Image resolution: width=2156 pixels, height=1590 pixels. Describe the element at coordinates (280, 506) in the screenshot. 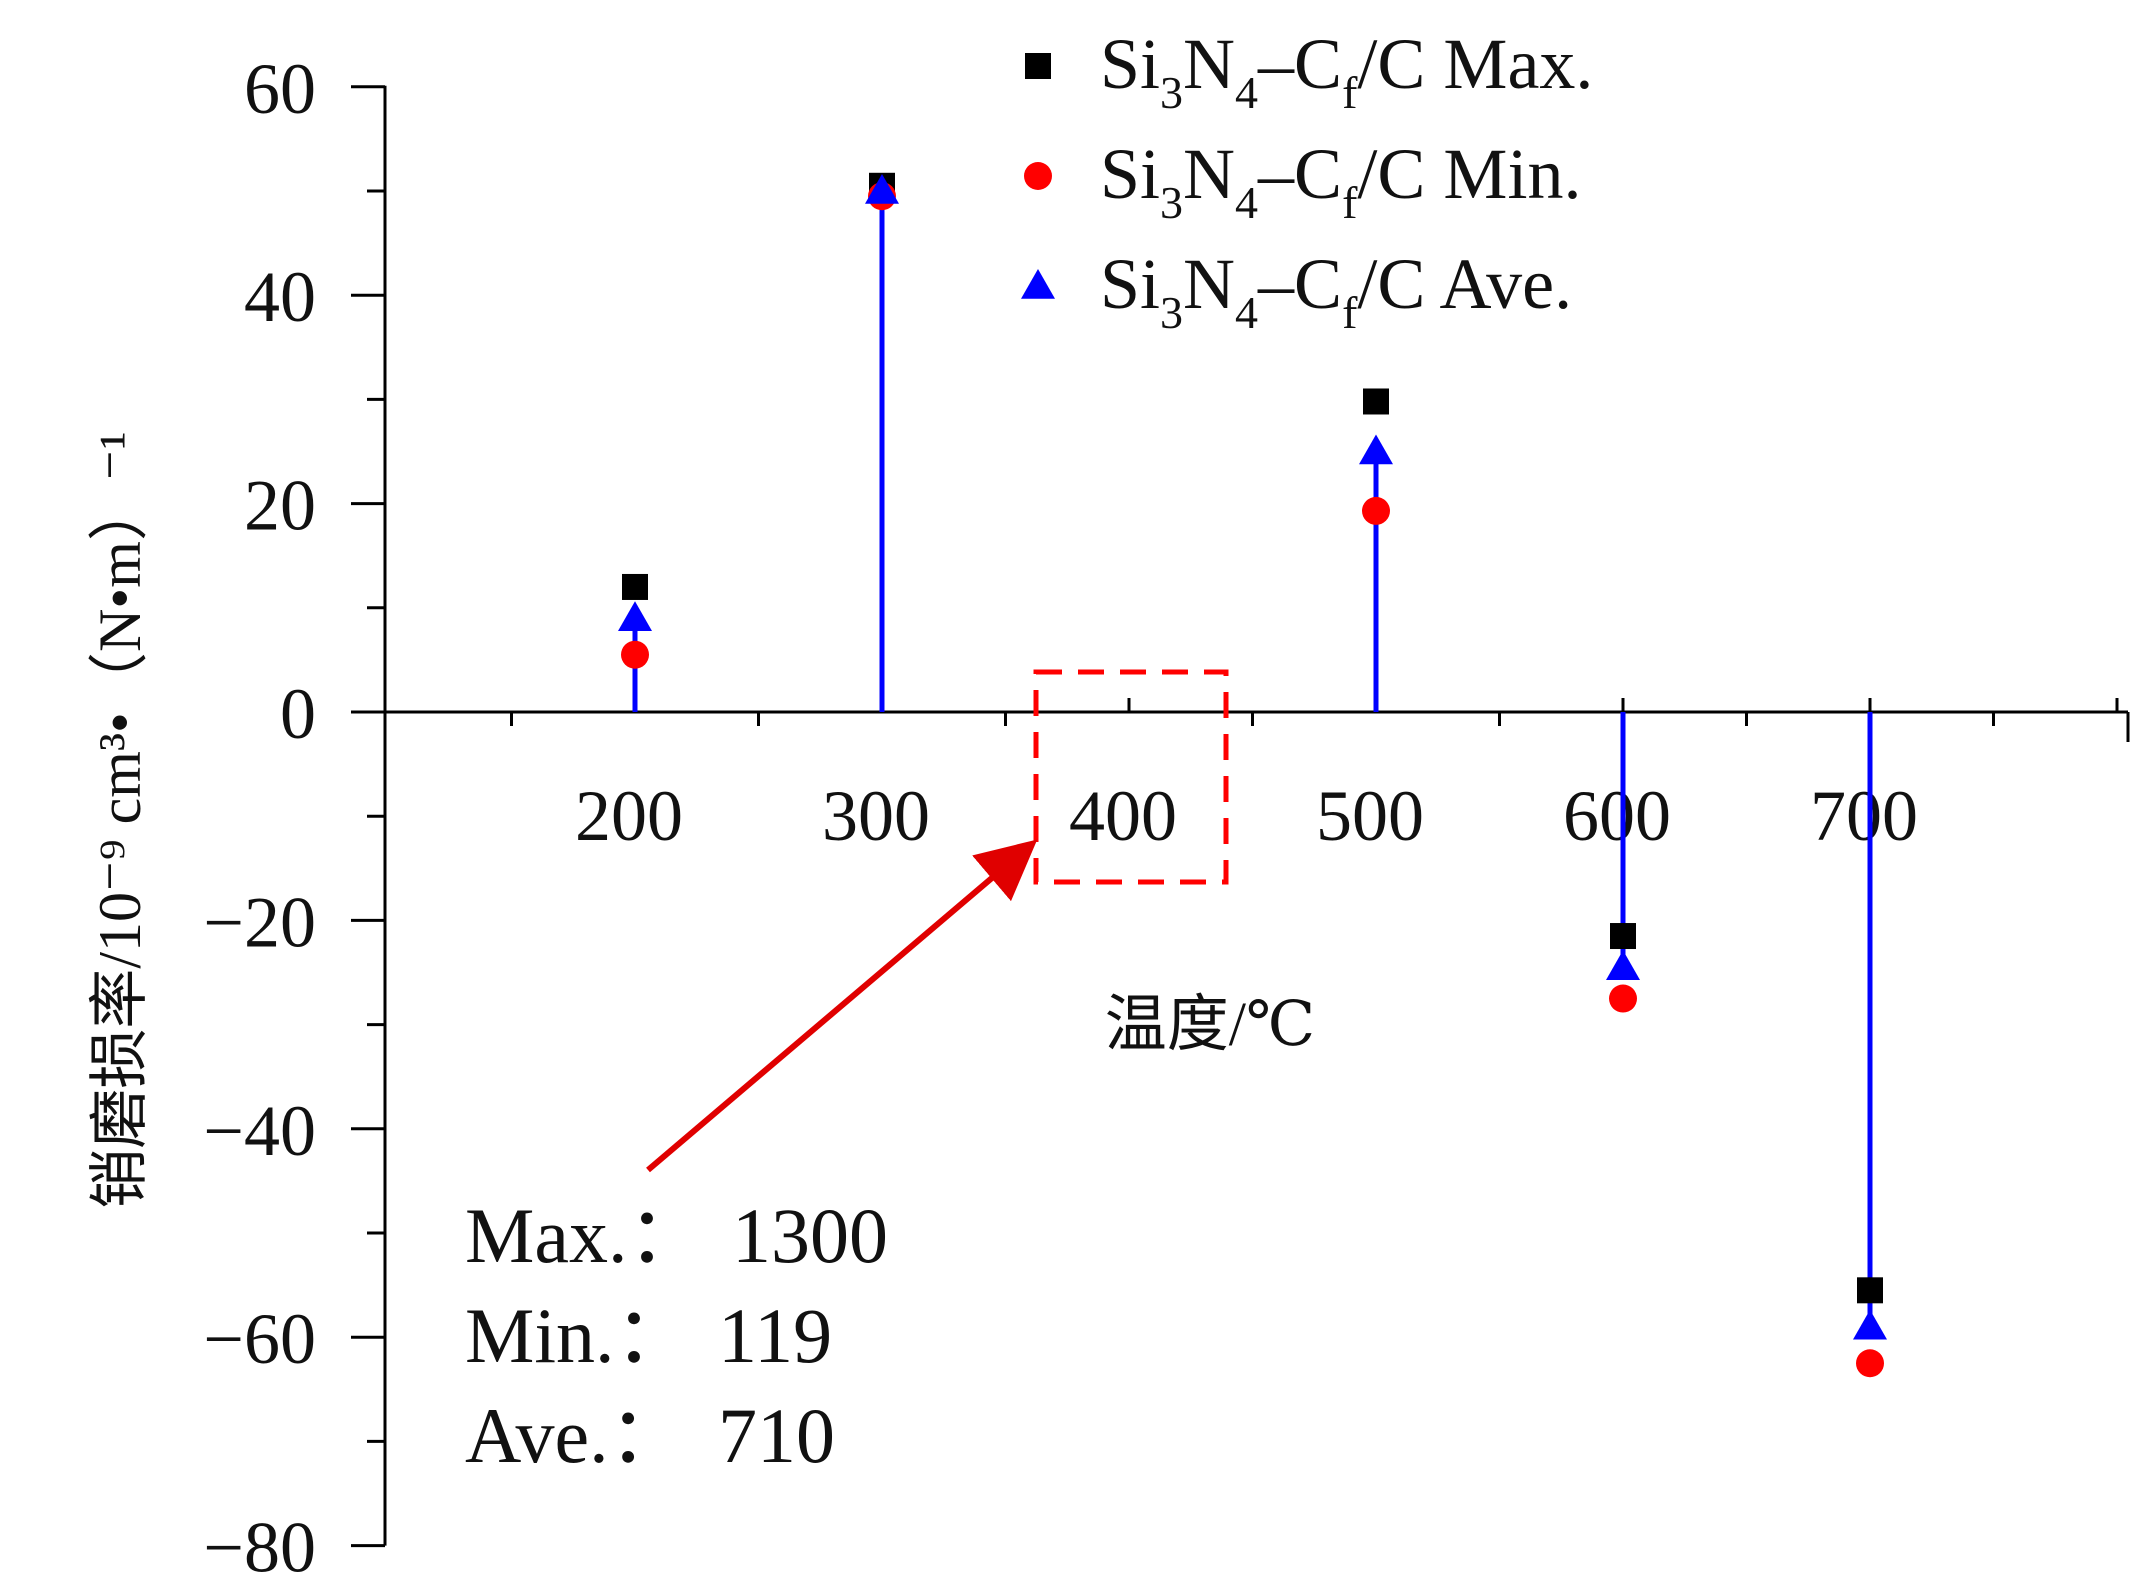

I see `y-tick-label: 20` at that location.